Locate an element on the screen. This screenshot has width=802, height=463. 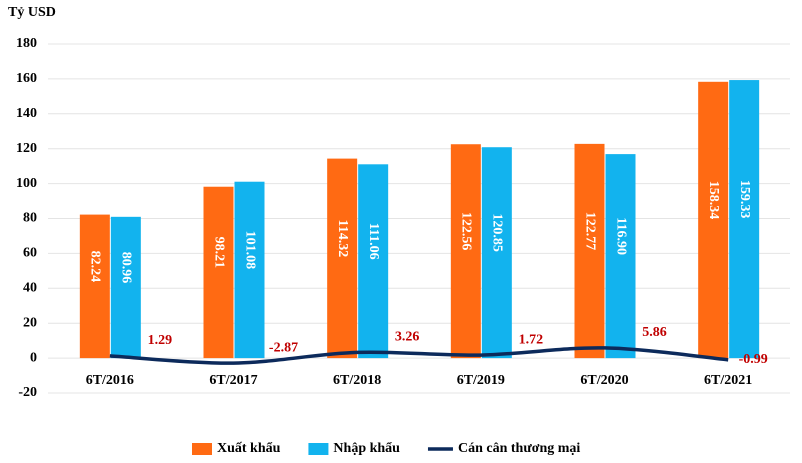
y-tick-label: 100 is located at coordinates (26, 183).